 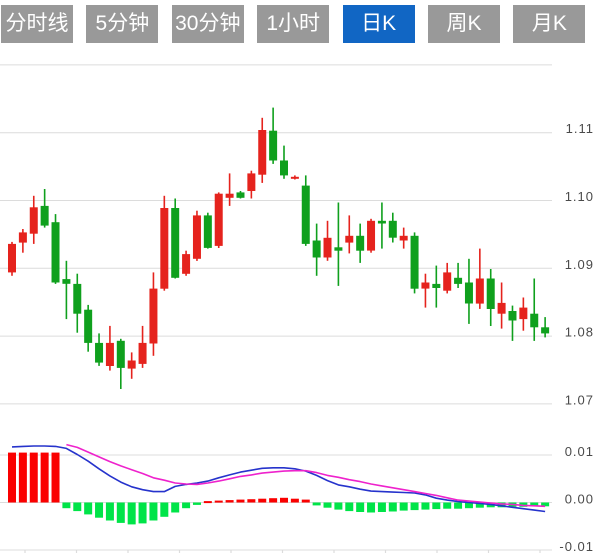 What do you see at coordinates (278, 479) in the screenshot?
I see `dif-line` at bounding box center [278, 479].